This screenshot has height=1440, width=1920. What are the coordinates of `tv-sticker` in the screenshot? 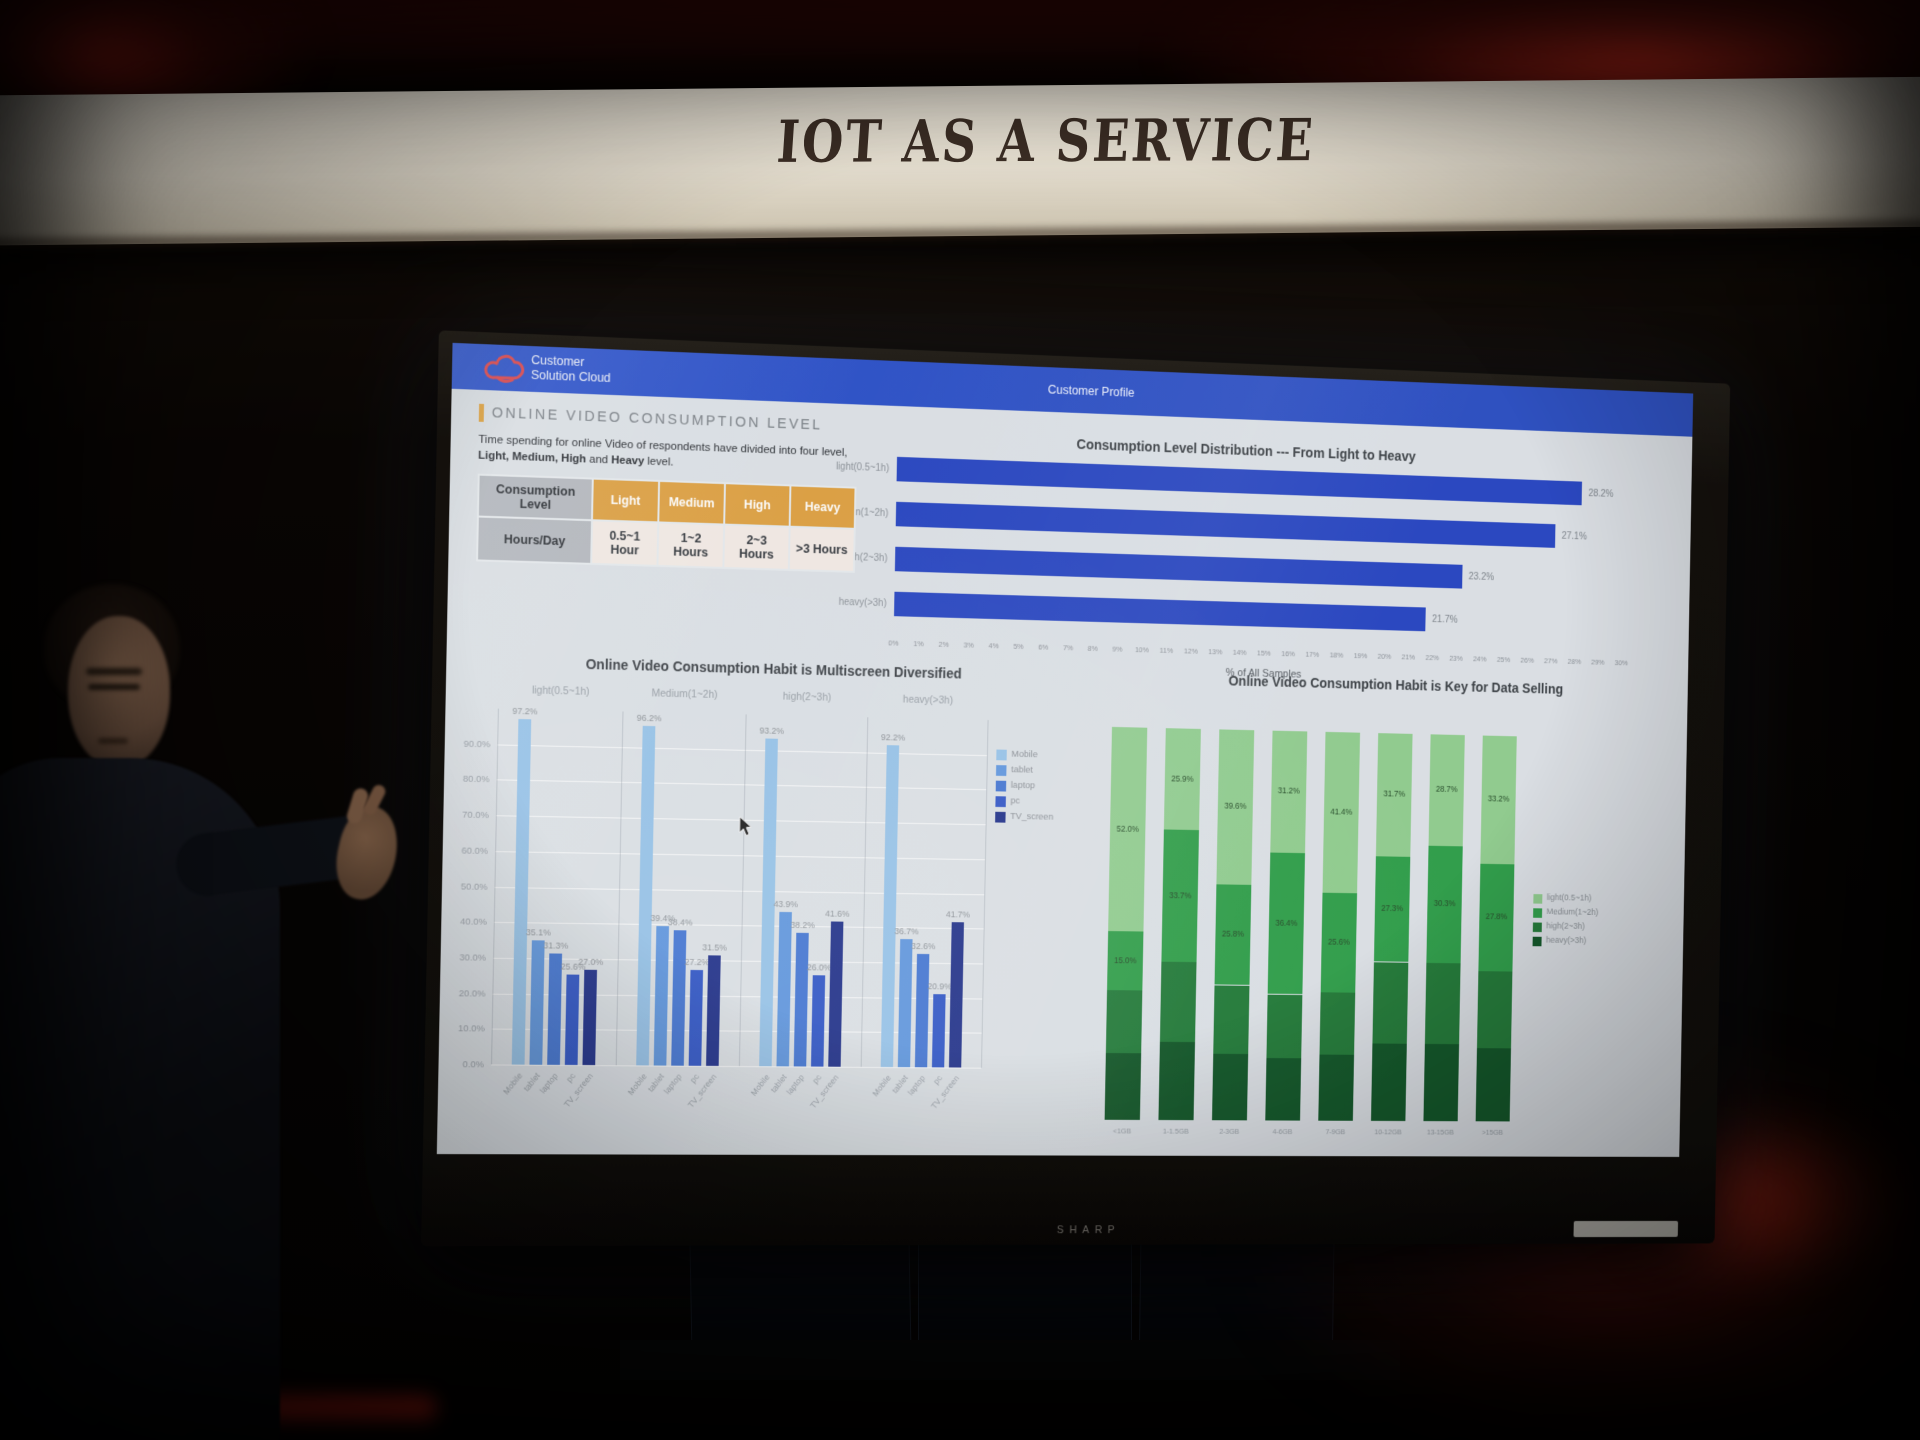 It's located at (1626, 1229).